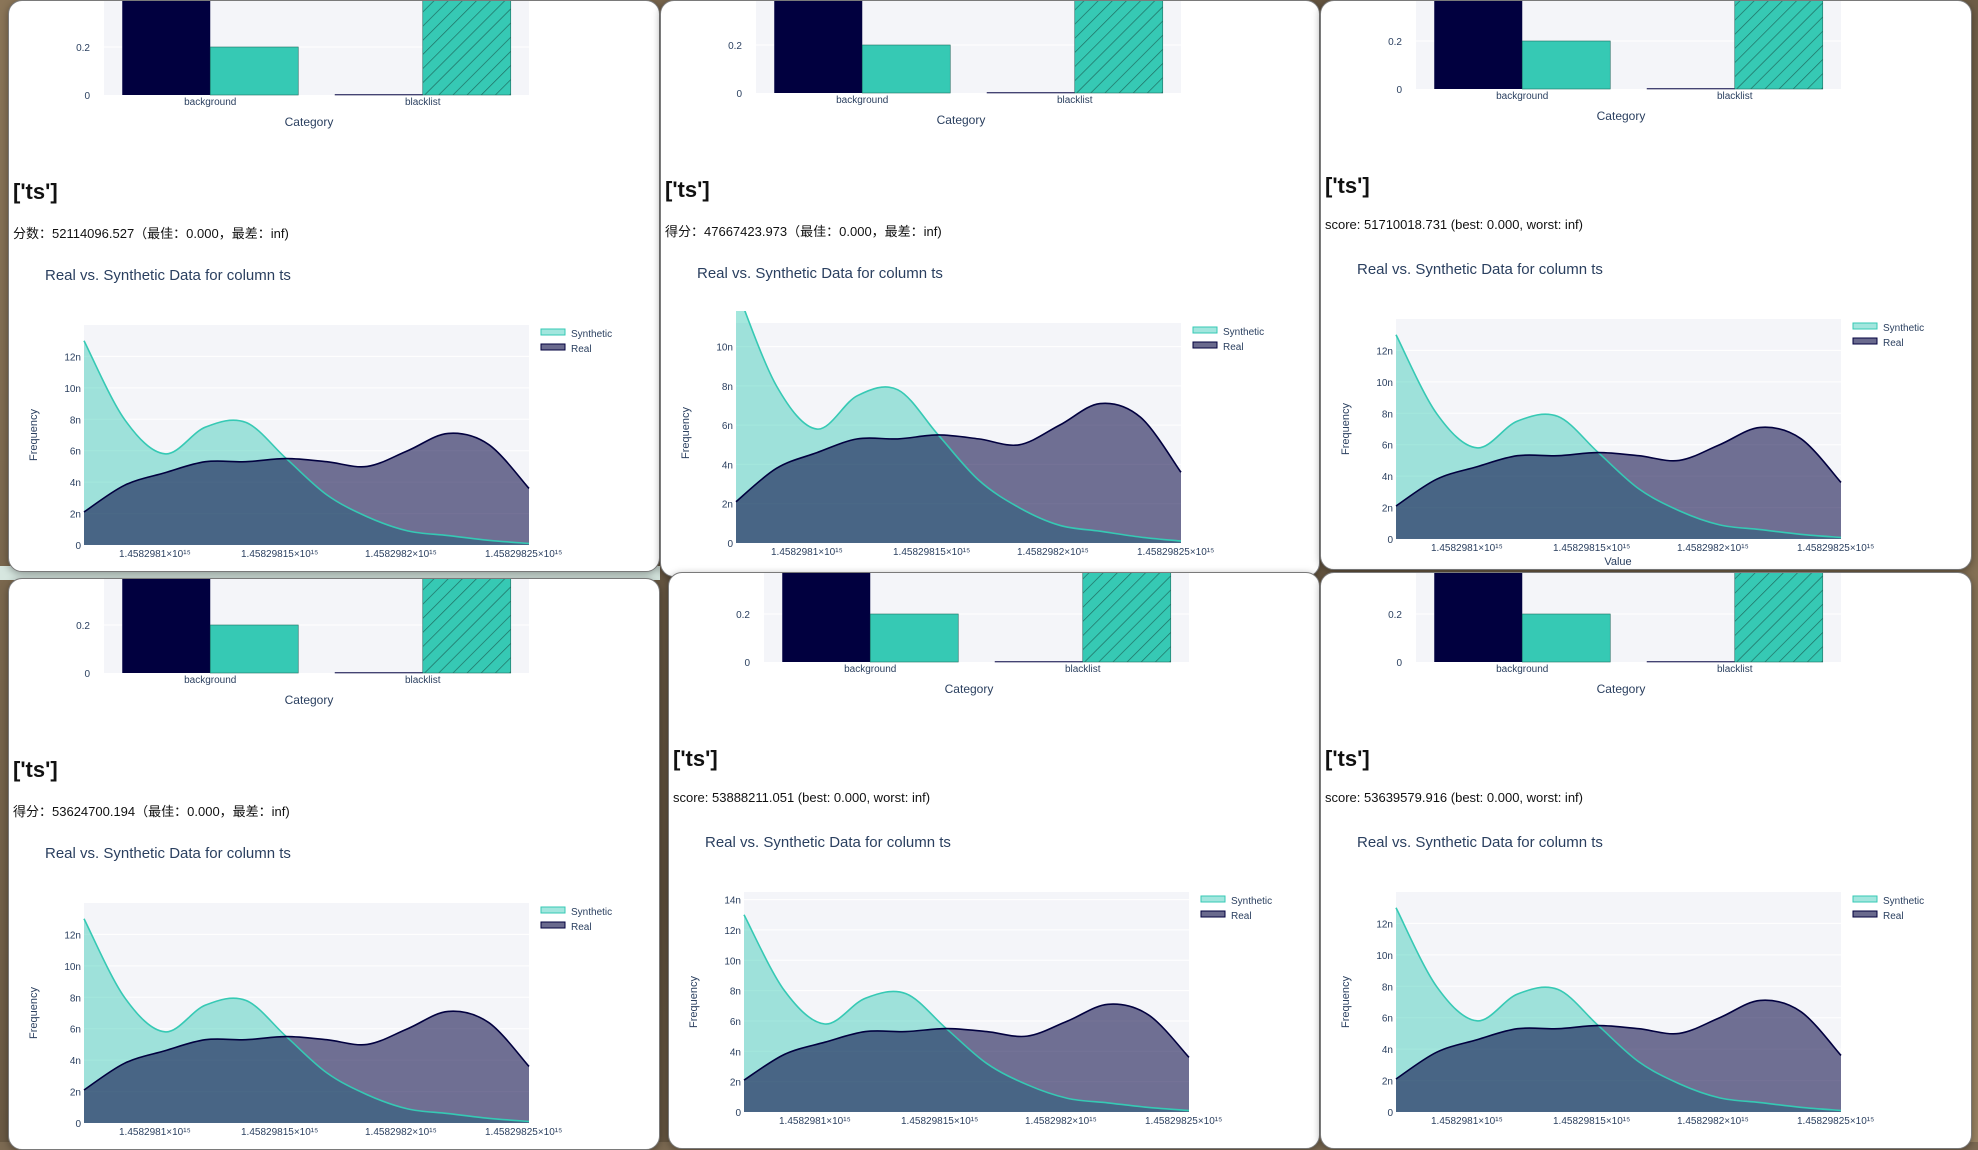 The width and height of the screenshot is (1978, 1150). I want to click on column-name-heading: ['ts'], so click(35, 191).